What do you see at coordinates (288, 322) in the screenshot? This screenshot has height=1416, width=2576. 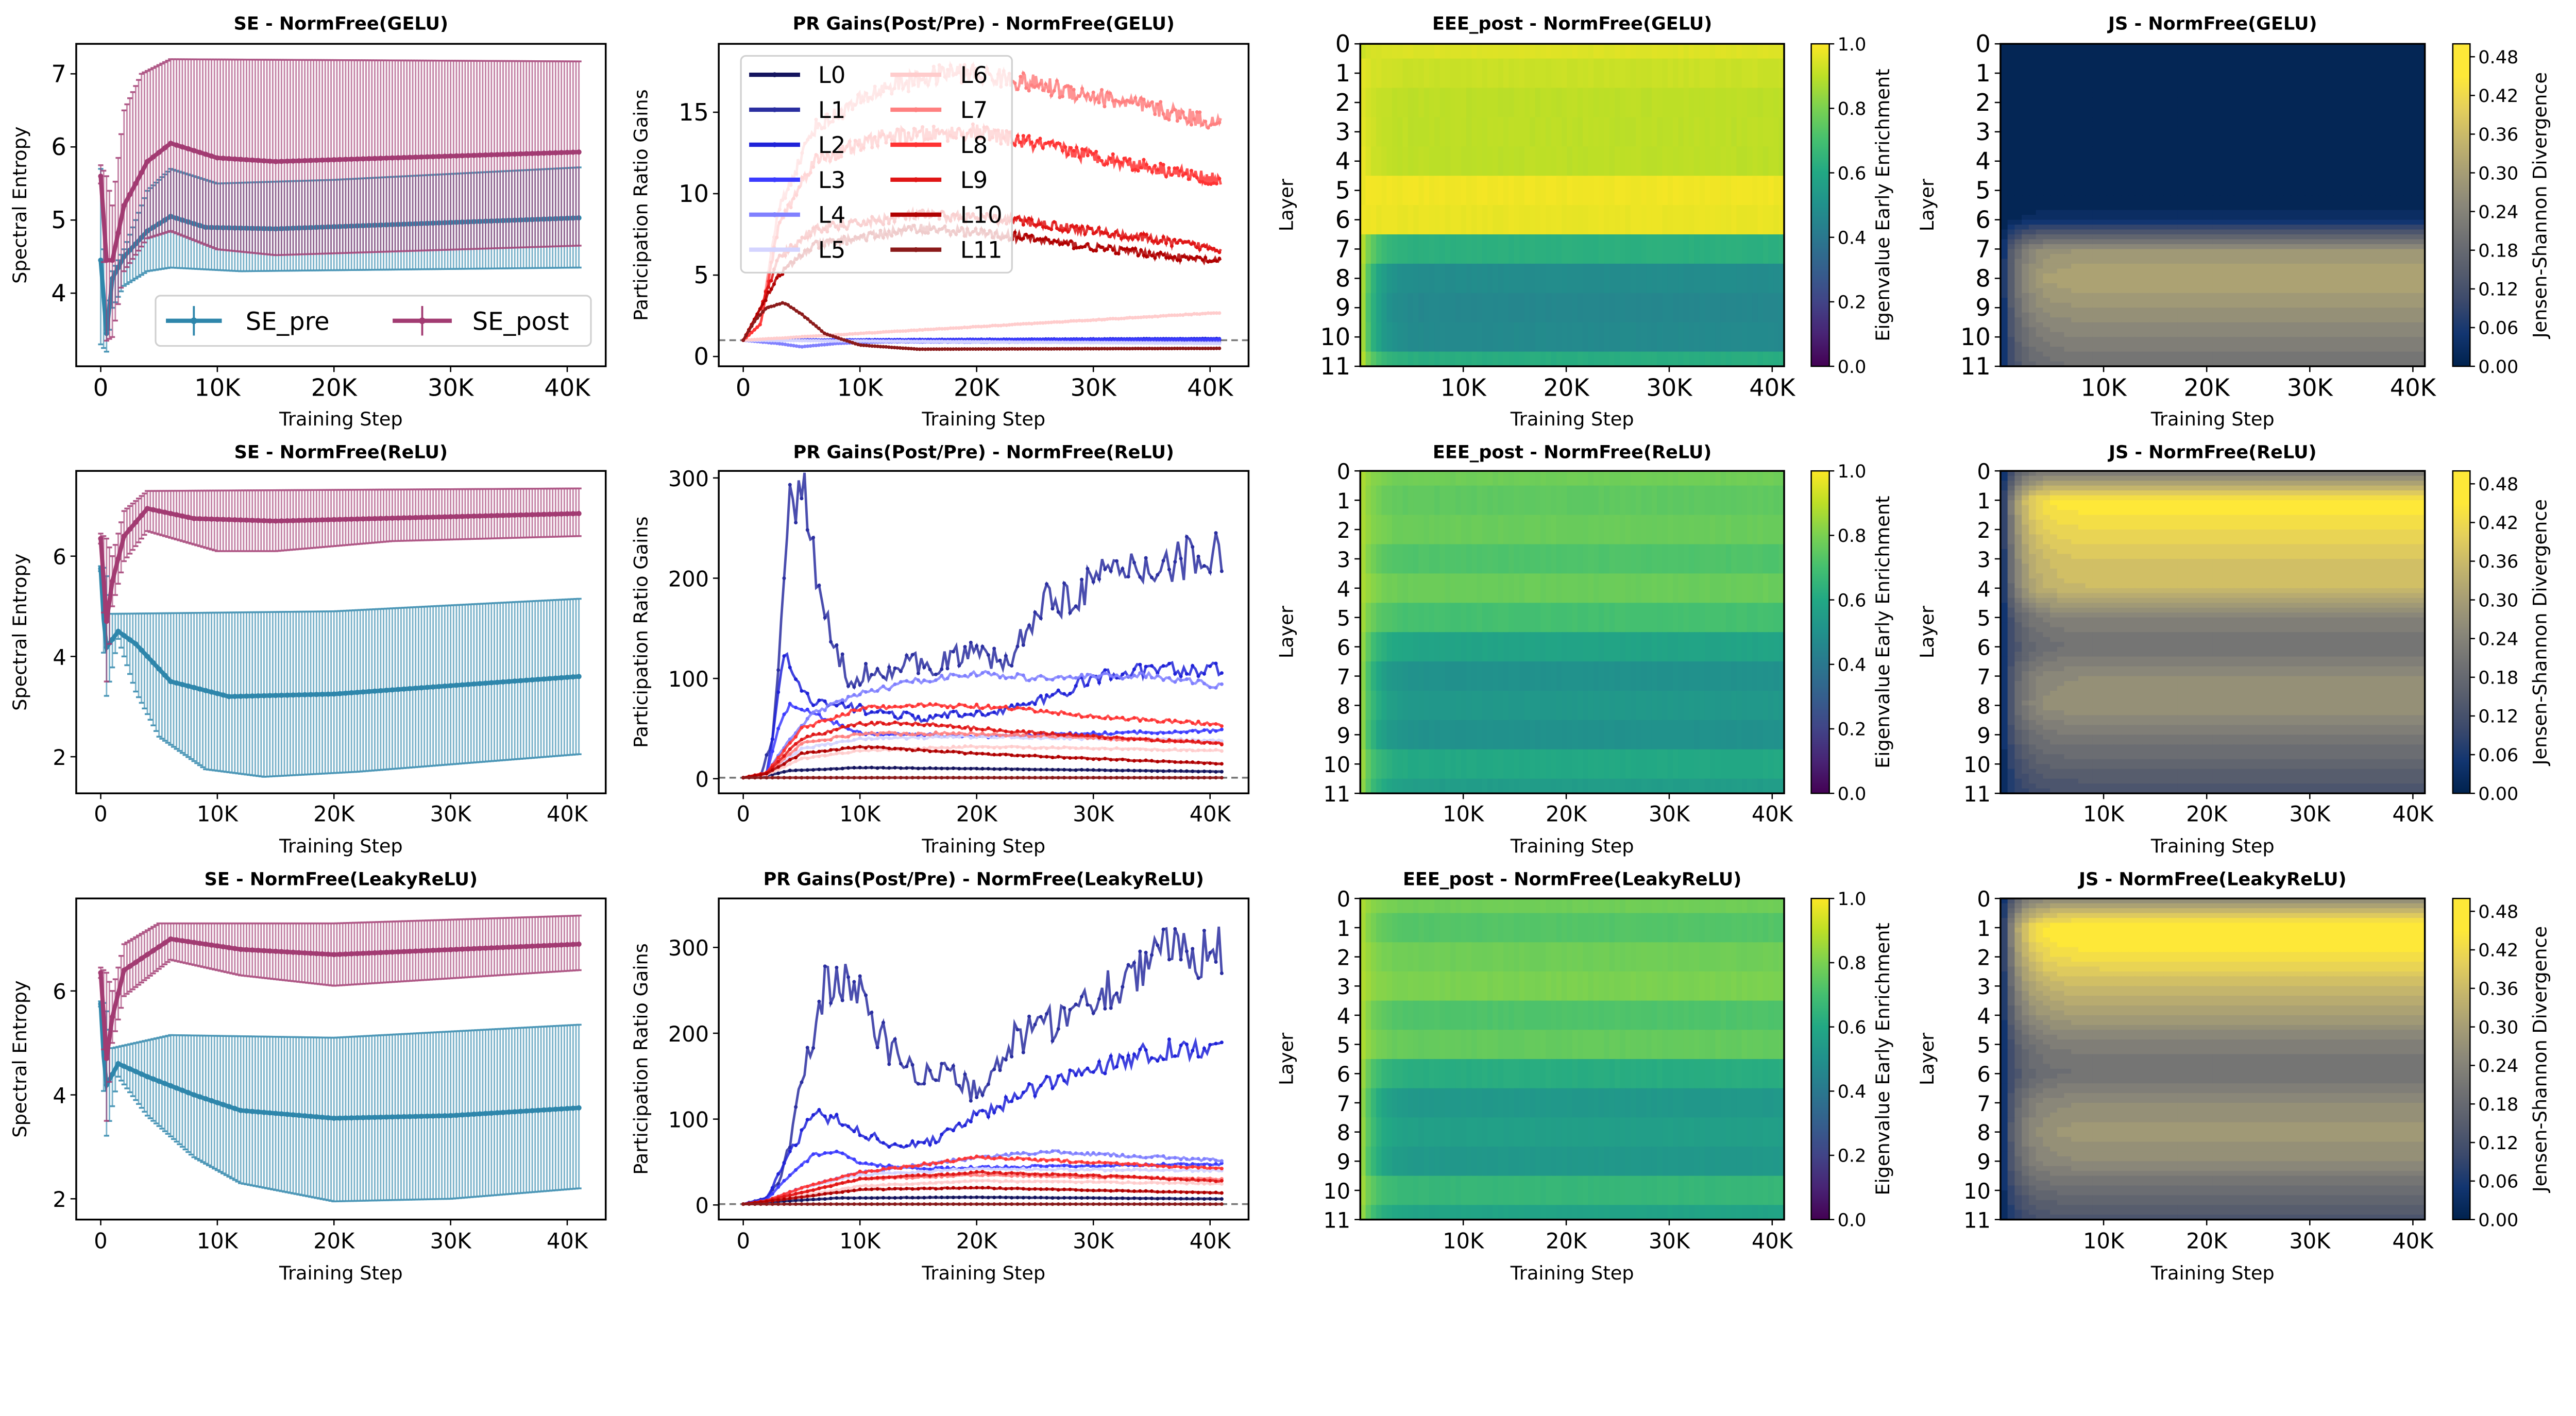 I see `legend-label: SE_pre` at bounding box center [288, 322].